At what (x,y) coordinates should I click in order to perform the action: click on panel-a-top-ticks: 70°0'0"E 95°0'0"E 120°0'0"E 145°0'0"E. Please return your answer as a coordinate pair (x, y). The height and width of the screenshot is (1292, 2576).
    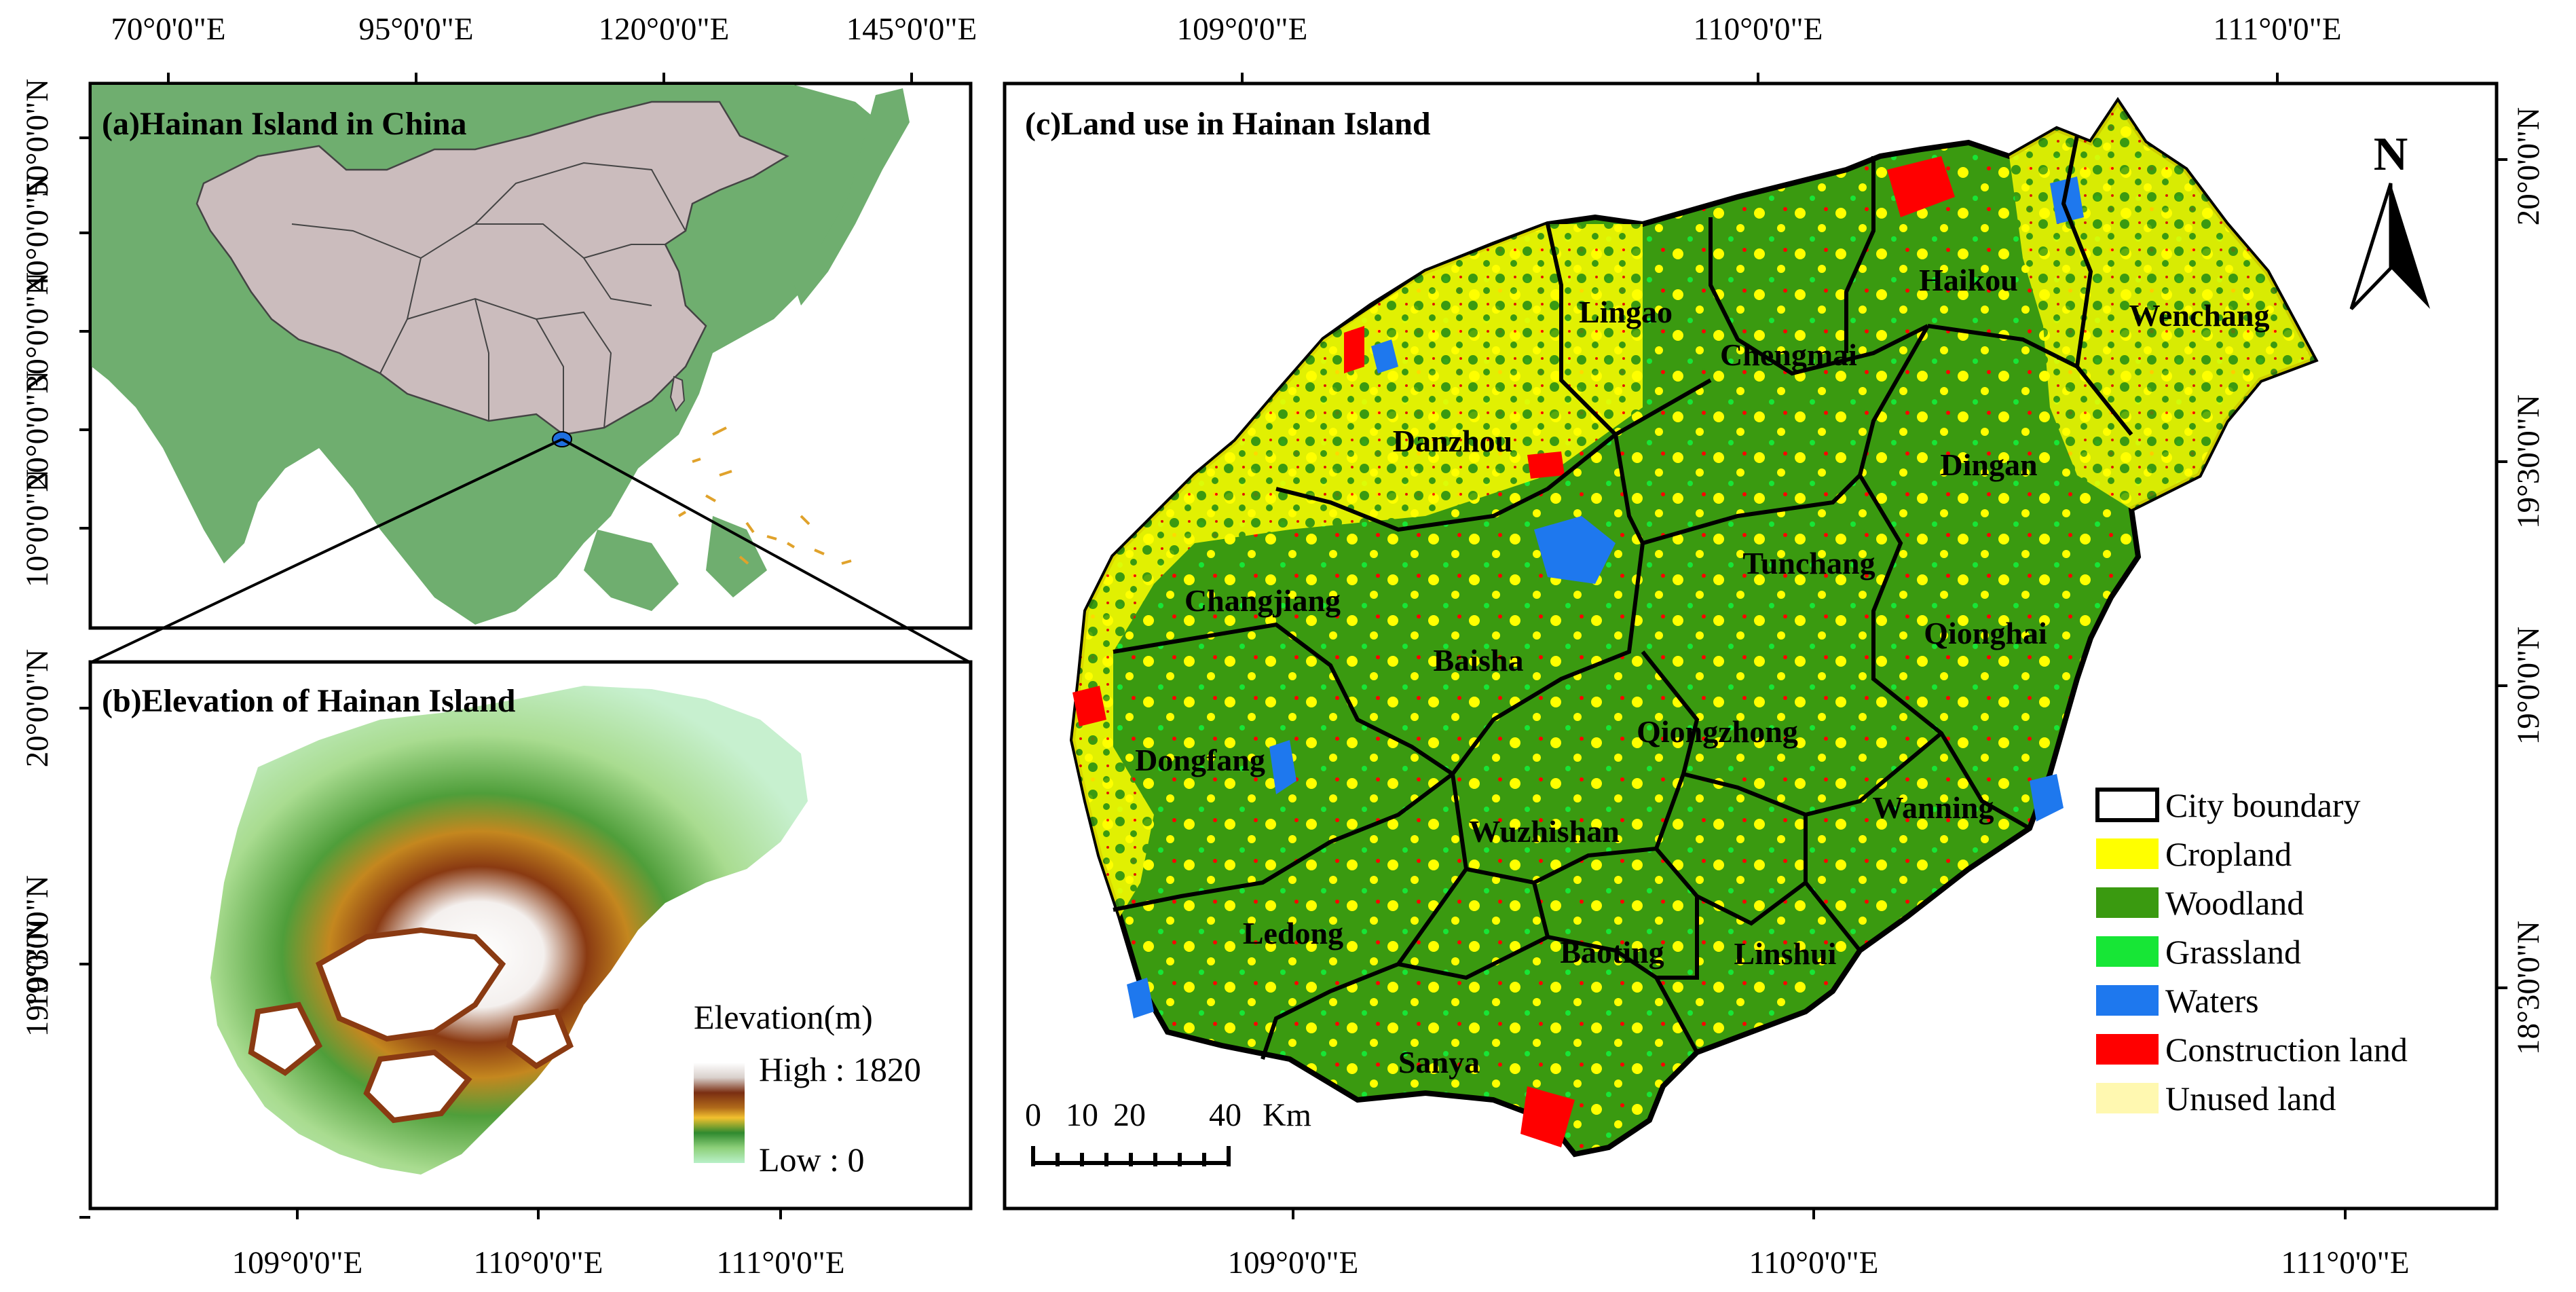
    Looking at the image, I should click on (544, 48).